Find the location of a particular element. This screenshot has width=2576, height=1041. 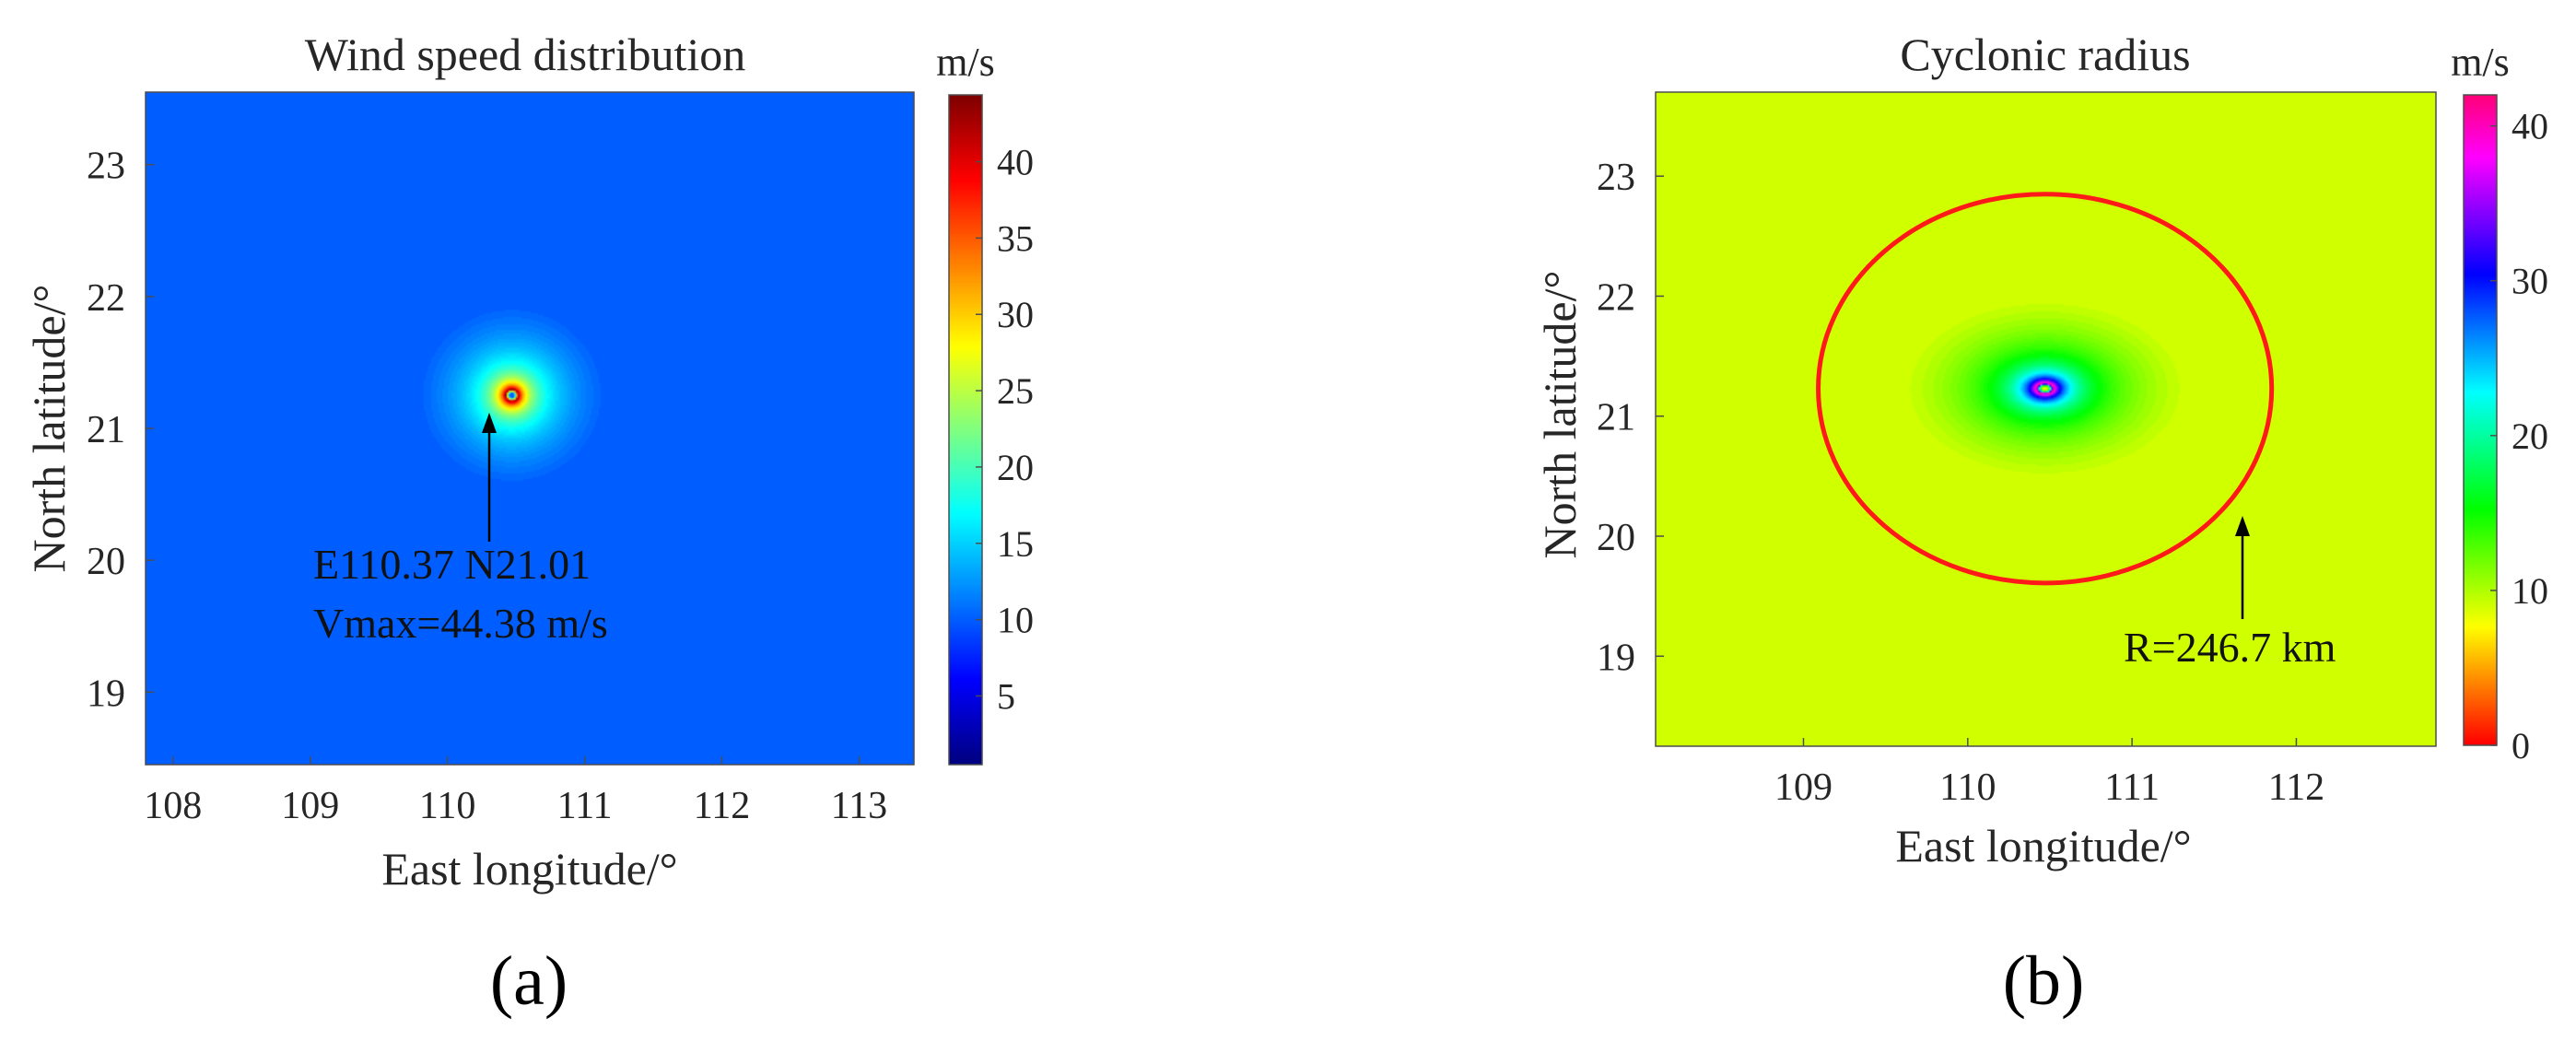

panel-a-label: (a) is located at coordinates (529, 981).